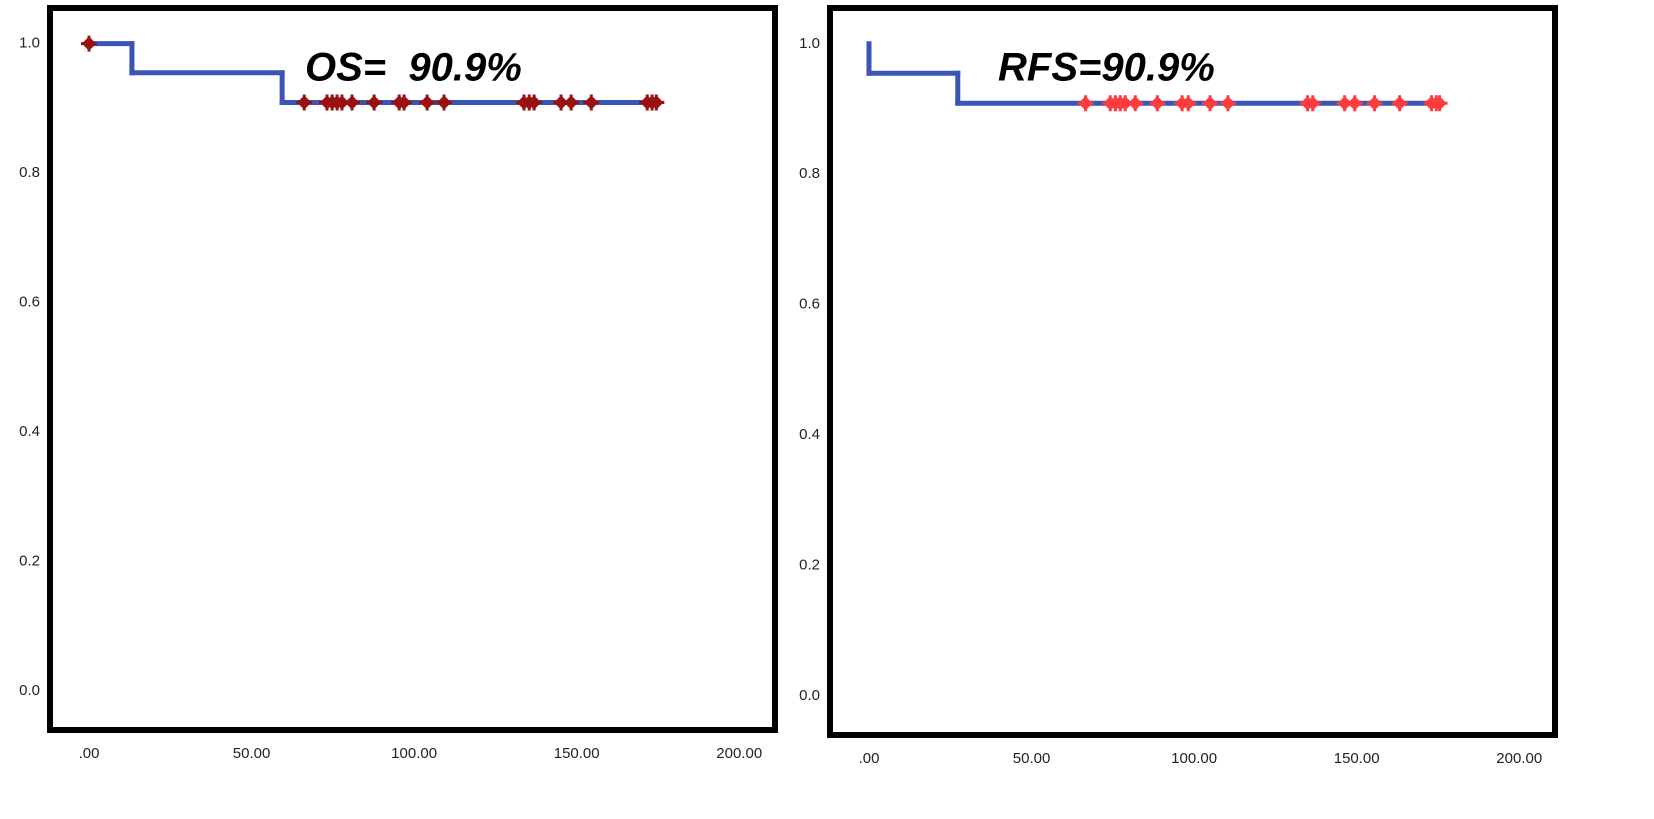 The width and height of the screenshot is (1654, 819). Describe the element at coordinates (1106, 68) in the screenshot. I see `annotation: RFS=90.9%` at that location.